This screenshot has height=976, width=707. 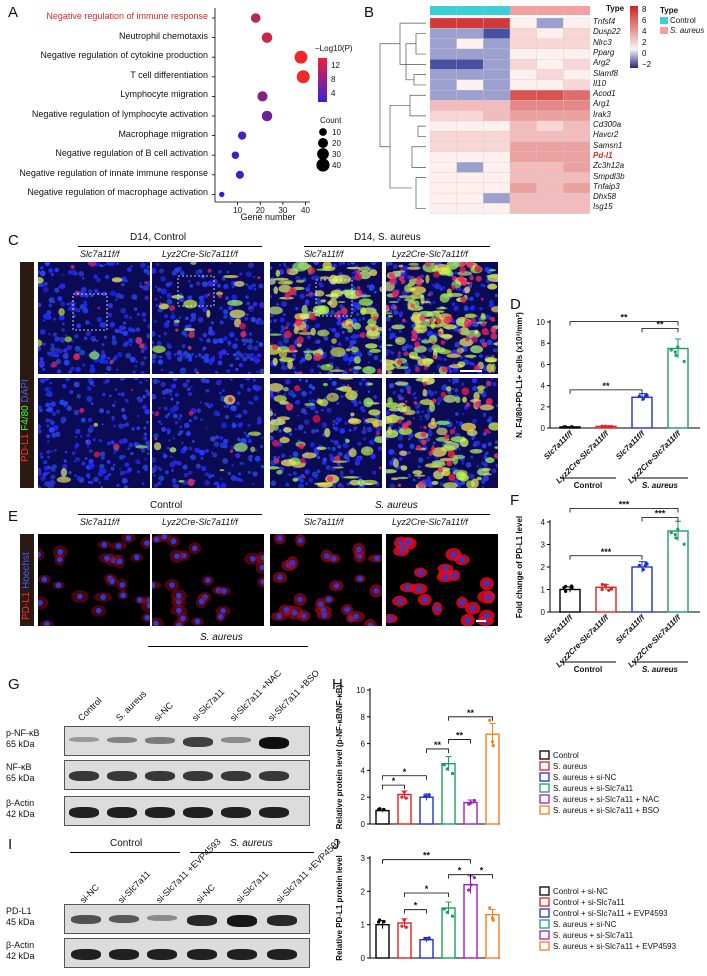 What do you see at coordinates (41, 554) in the screenshot?
I see `cell-body` at bounding box center [41, 554].